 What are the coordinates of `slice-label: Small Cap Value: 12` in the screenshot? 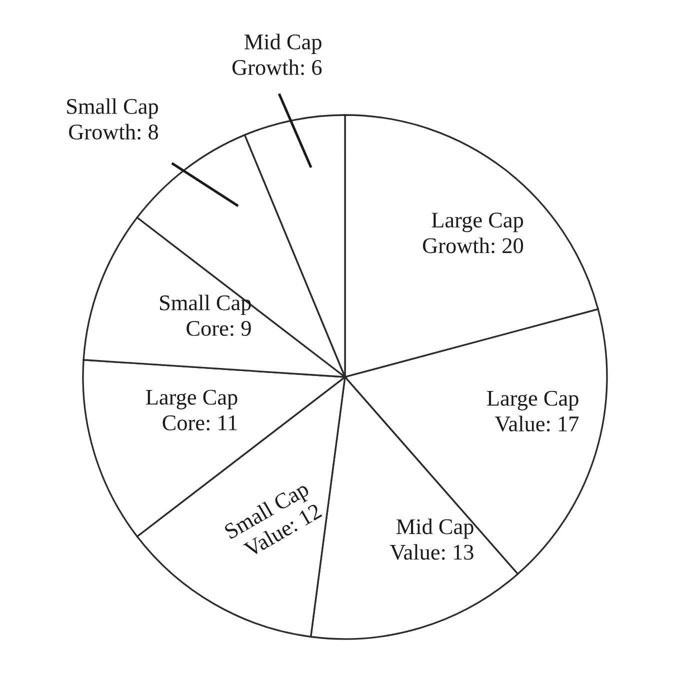 It's located at (272, 519).